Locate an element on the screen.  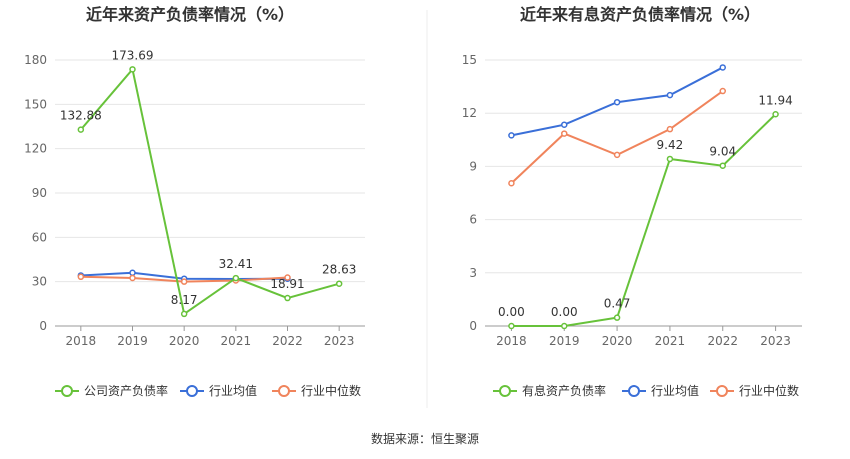
y-tick-label: 30 is located at coordinates (39, 282).